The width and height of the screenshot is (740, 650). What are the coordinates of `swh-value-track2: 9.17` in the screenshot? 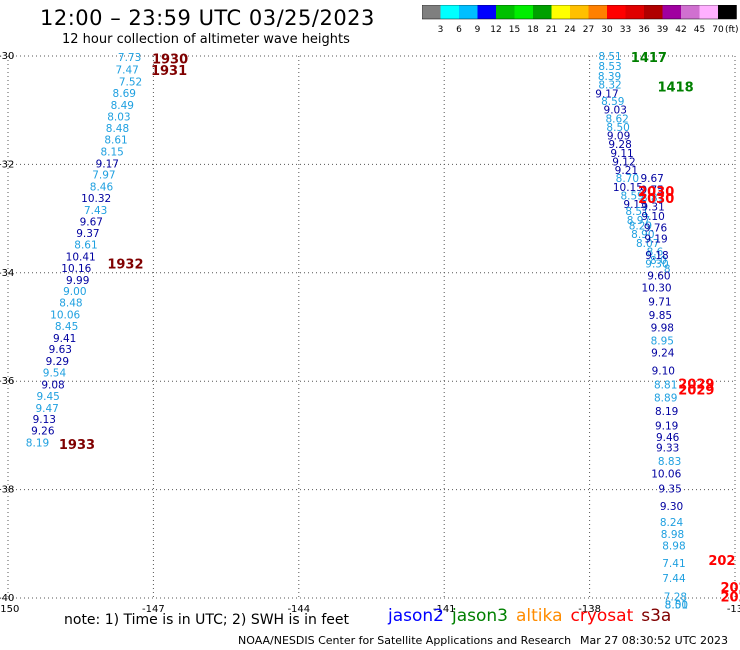 It's located at (606, 94).